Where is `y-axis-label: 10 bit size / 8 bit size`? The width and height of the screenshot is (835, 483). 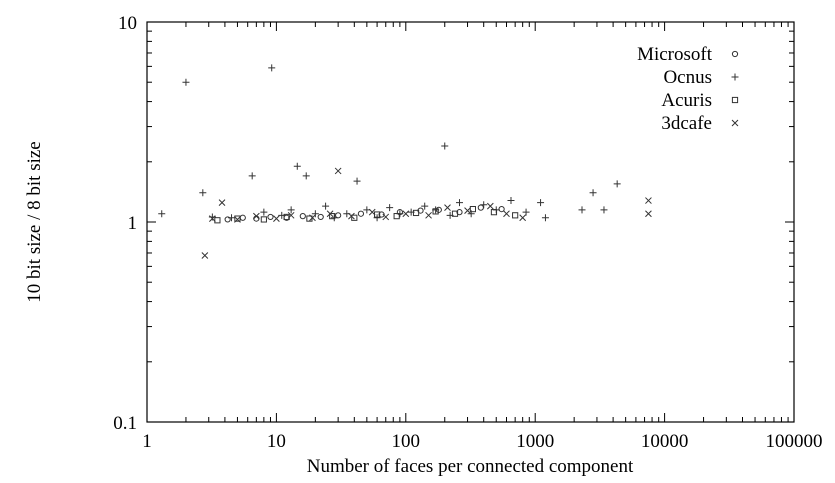
y-axis-label: 10 bit size / 8 bit size is located at coordinates (34, 221).